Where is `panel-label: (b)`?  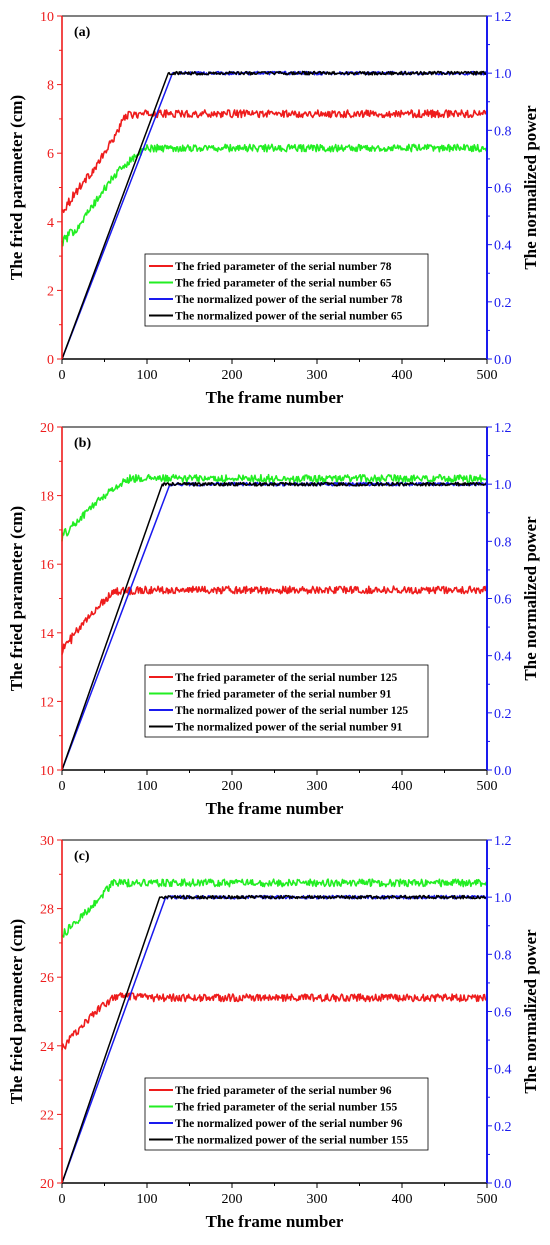
panel-label: (b) is located at coordinates (82, 443).